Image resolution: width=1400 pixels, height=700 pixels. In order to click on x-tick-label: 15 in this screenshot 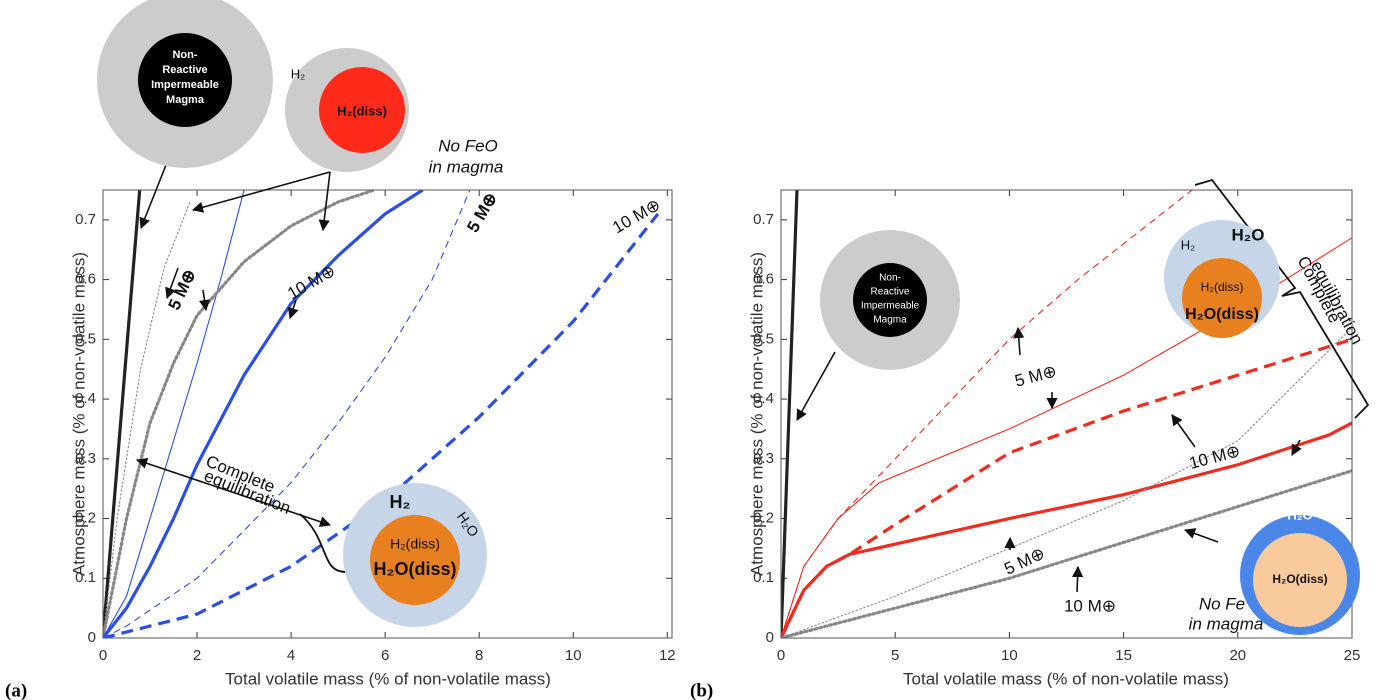, I will do `click(1123, 655)`.